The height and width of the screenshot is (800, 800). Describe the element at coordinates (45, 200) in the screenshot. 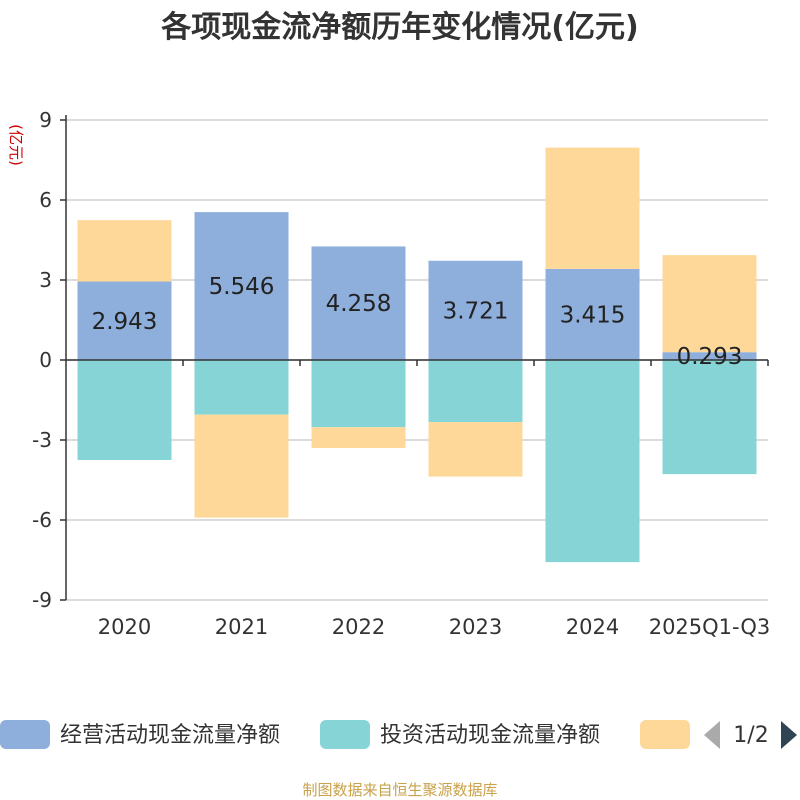

I see `y-tick-label: 6` at that location.